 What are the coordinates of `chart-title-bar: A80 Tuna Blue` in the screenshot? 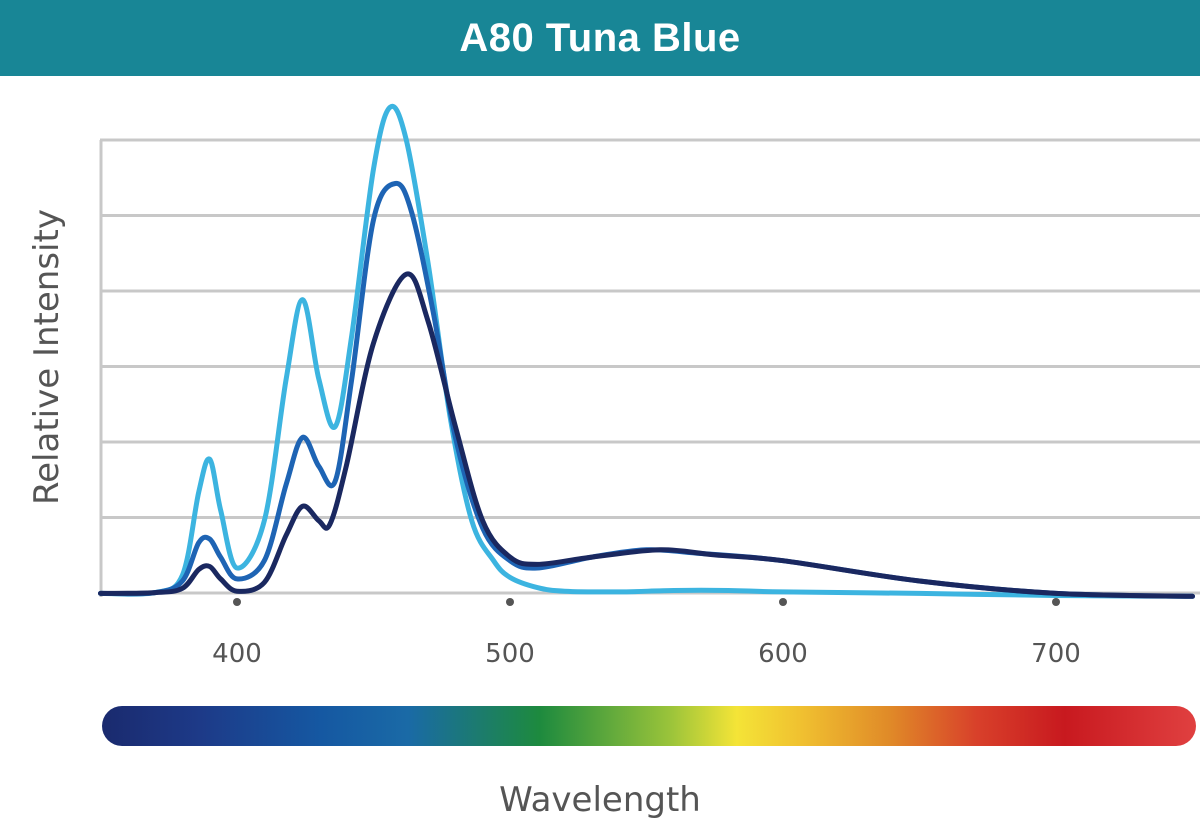 It's located at (600, 38).